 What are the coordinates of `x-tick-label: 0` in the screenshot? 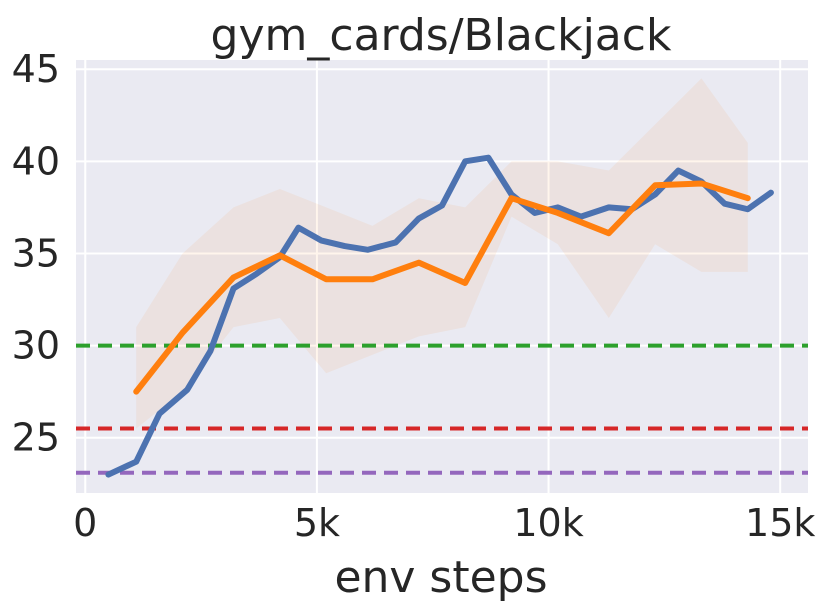 It's located at (85, 523).